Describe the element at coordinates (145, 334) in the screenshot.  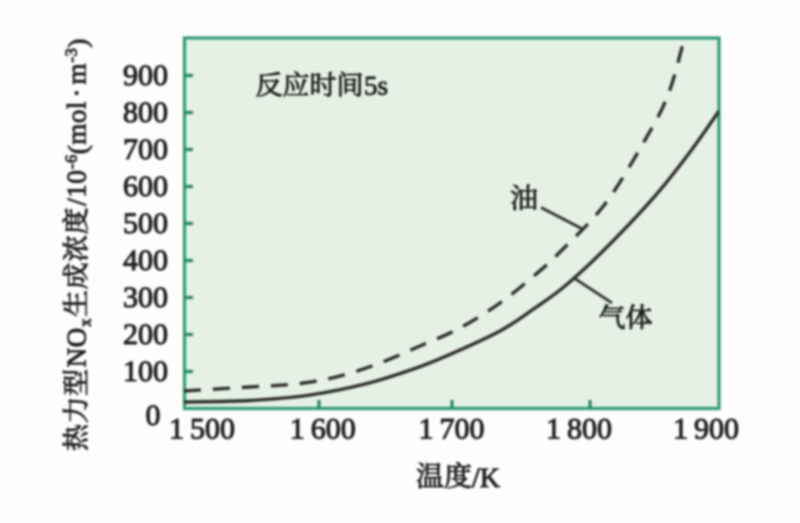
I see `svg-text: 200` at that location.